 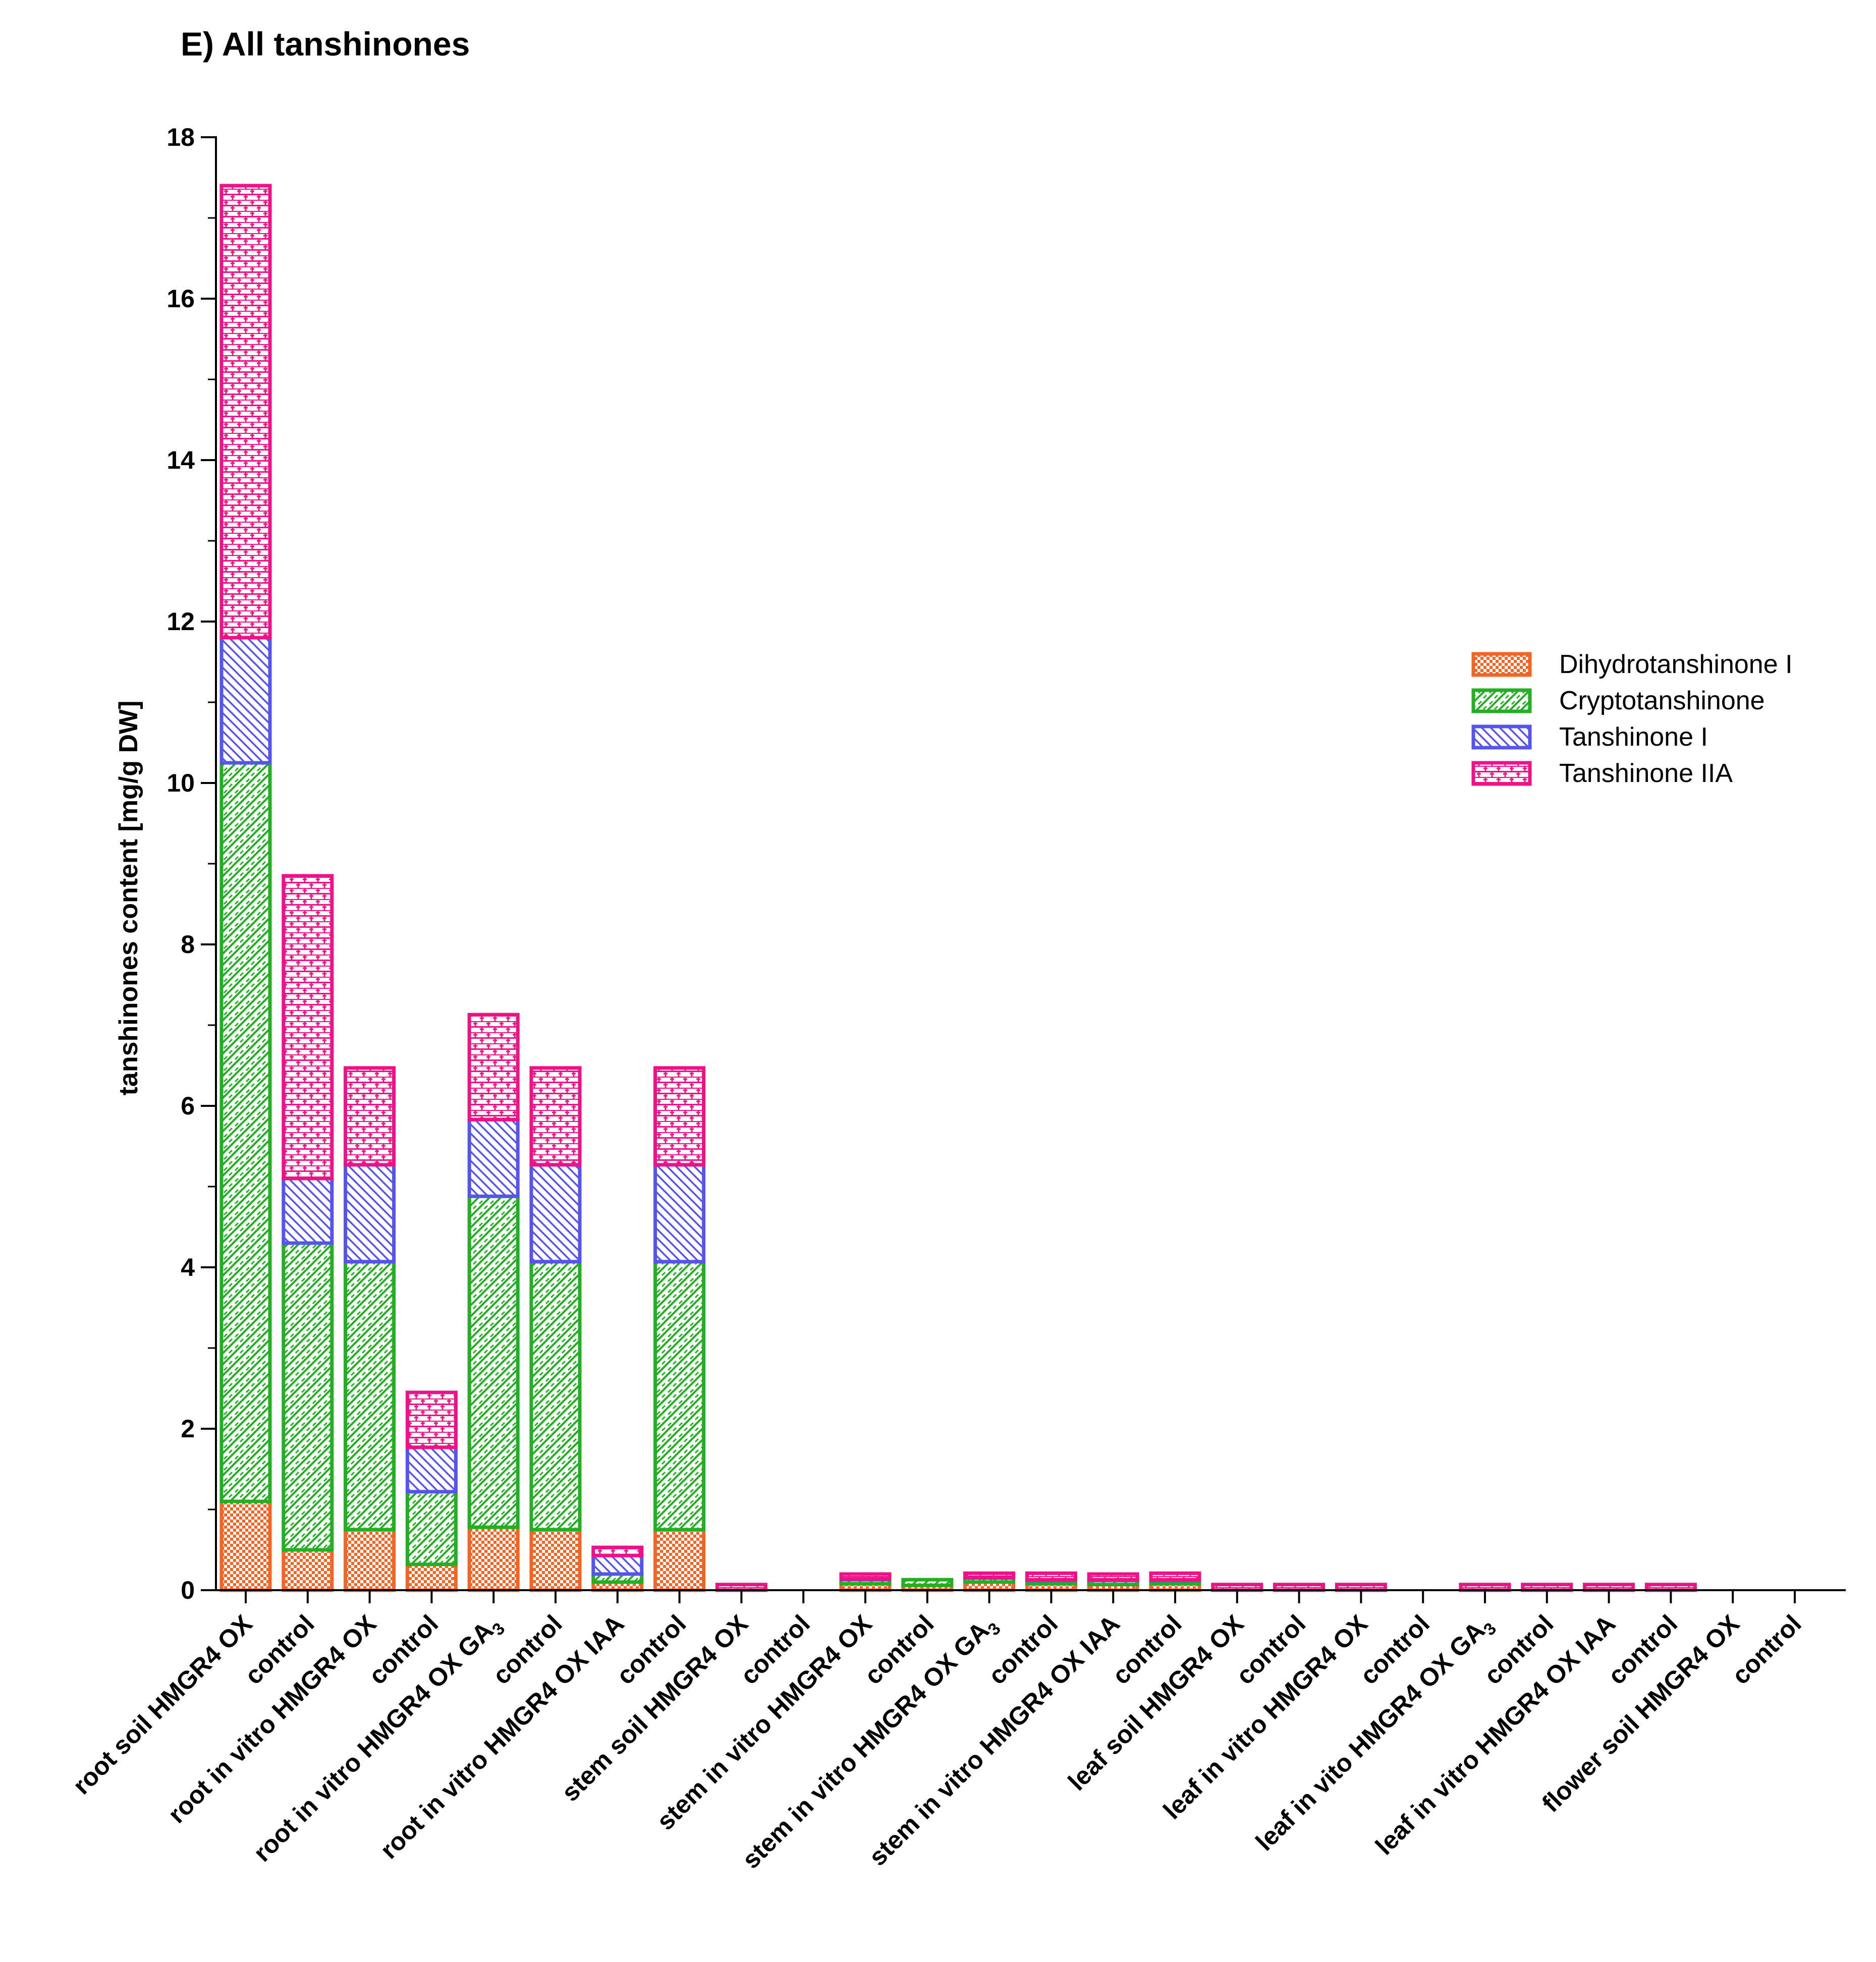 What do you see at coordinates (181, 137) in the screenshot?
I see `y-tick-label: 18` at bounding box center [181, 137].